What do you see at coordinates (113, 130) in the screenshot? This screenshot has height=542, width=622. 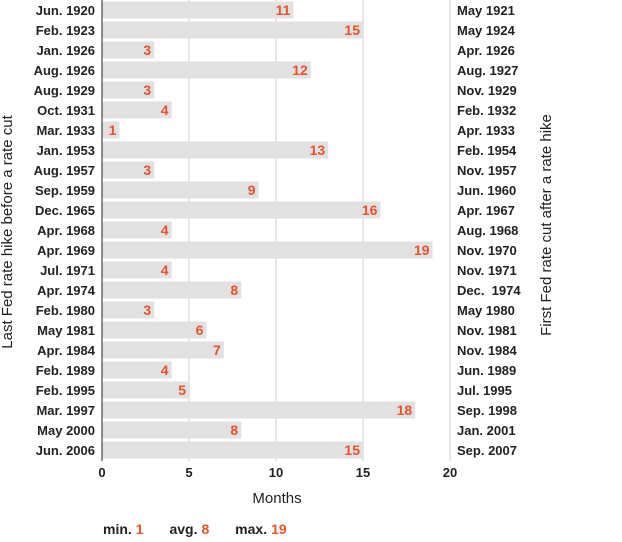 I see `bar-value-label: 1` at bounding box center [113, 130].